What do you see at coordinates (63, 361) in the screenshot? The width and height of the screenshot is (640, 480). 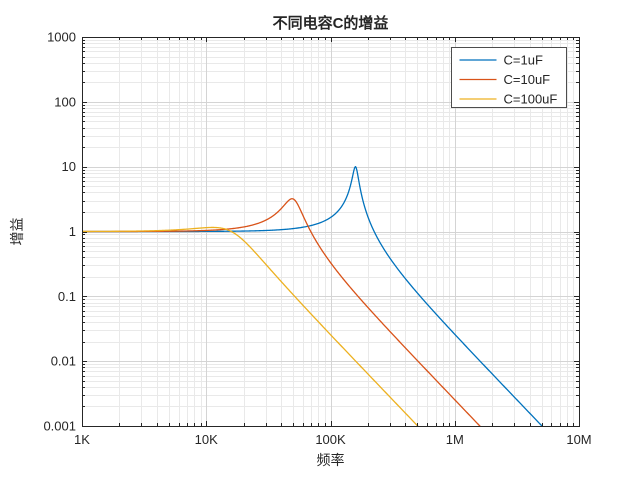 I see `y-tick-label: 0.01` at bounding box center [63, 361].